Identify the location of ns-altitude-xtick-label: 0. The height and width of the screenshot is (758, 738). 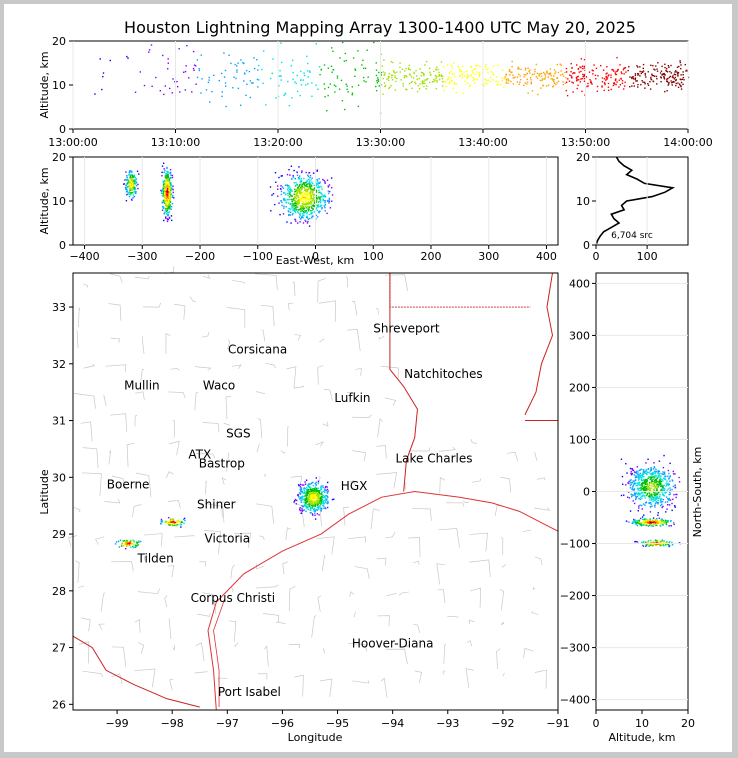
(596, 723).